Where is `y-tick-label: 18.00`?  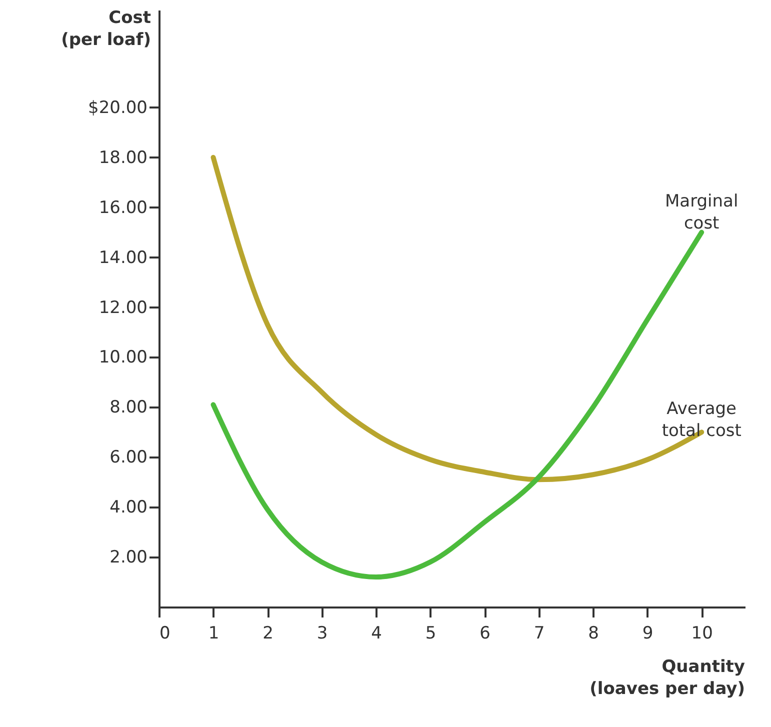
y-tick-label: 18.00 is located at coordinates (123, 158).